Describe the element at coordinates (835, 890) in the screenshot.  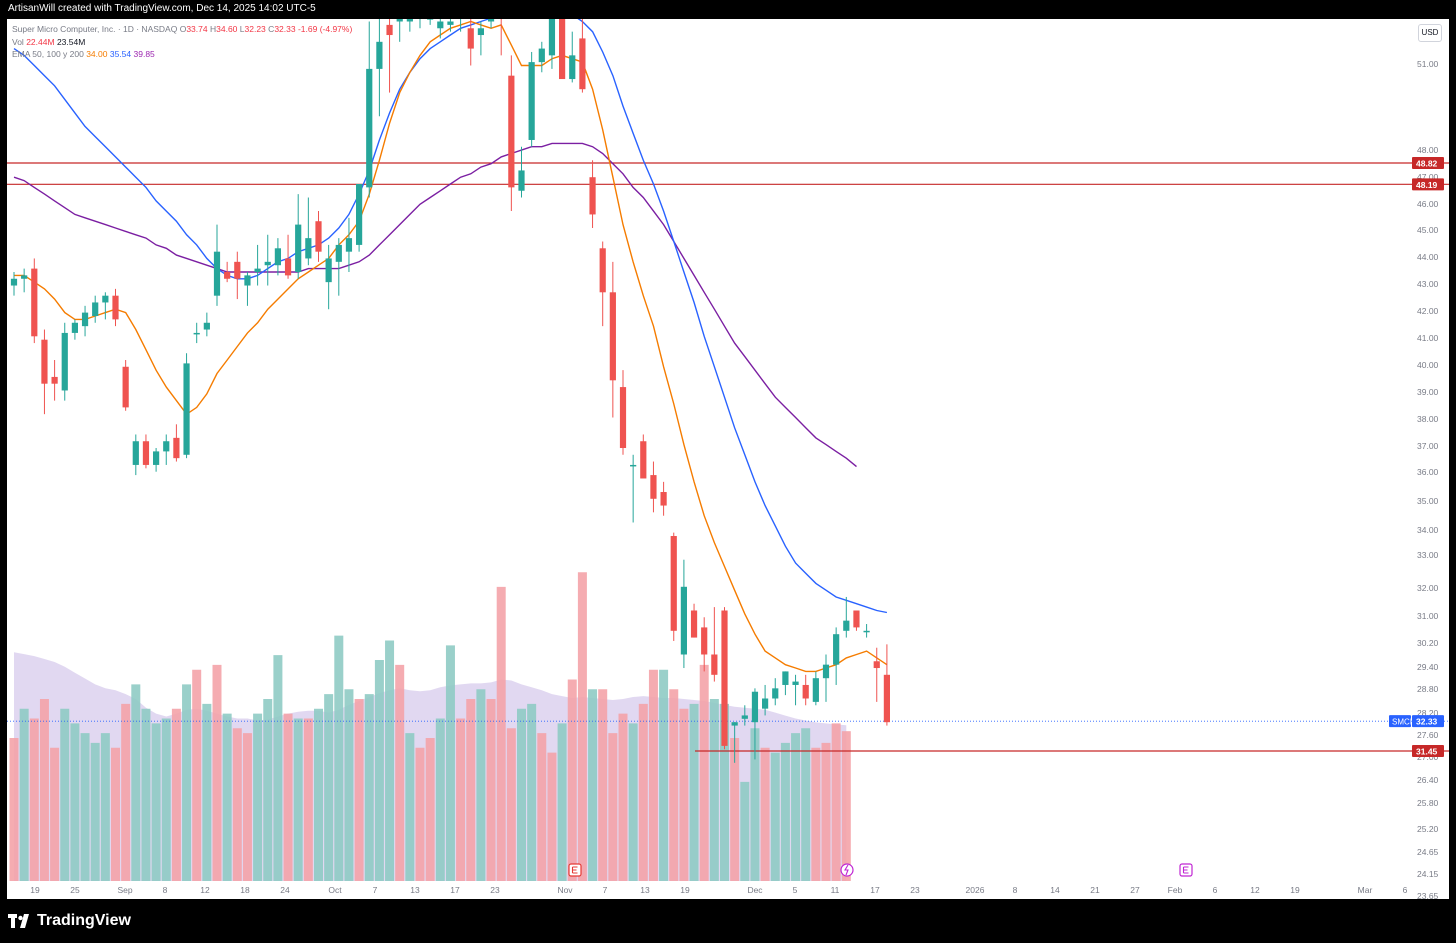
I see `time-scale-tick: 11` at that location.